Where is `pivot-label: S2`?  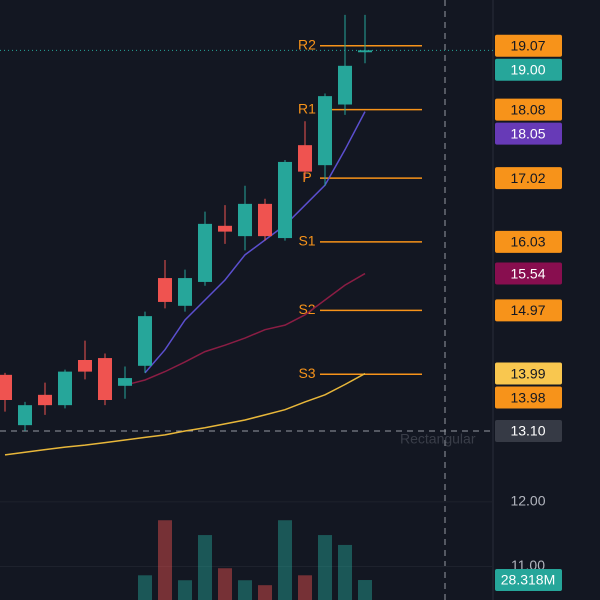
pivot-label: S2 is located at coordinates (306, 309).